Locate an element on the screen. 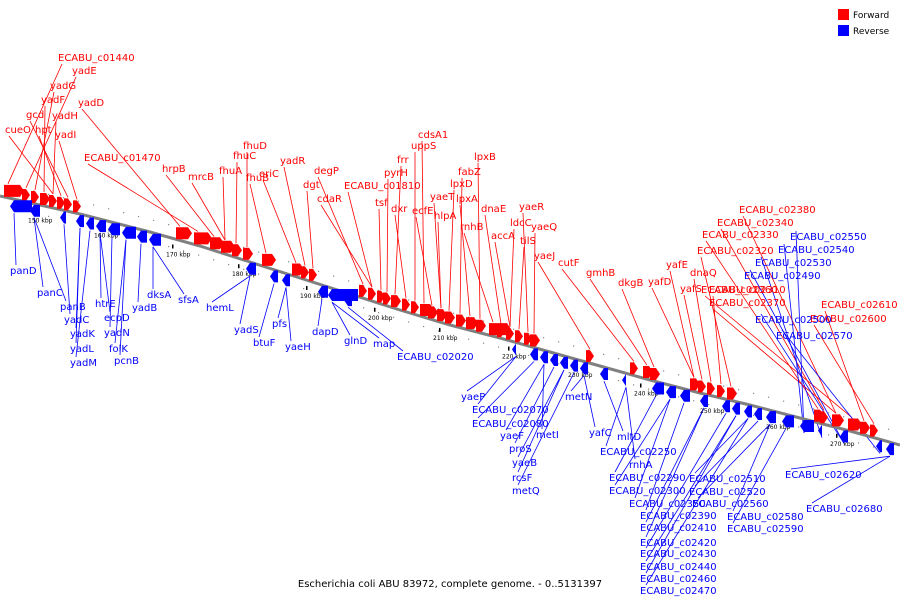 Image resolution: width=900 pixels, height=600 pixels. gene-label-fhub: fhuB is located at coordinates (257, 178).